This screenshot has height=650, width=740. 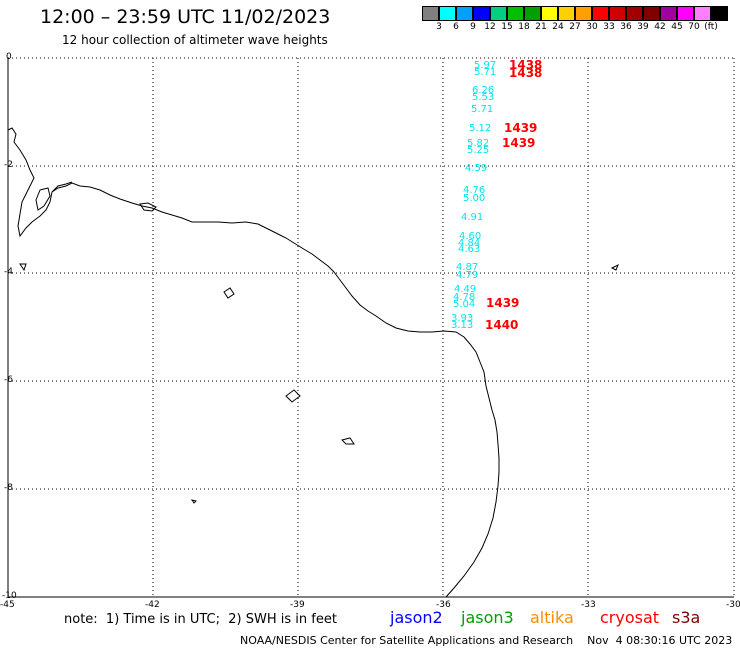 What do you see at coordinates (443, 605) in the screenshot?
I see `lon-label: -36` at bounding box center [443, 605].